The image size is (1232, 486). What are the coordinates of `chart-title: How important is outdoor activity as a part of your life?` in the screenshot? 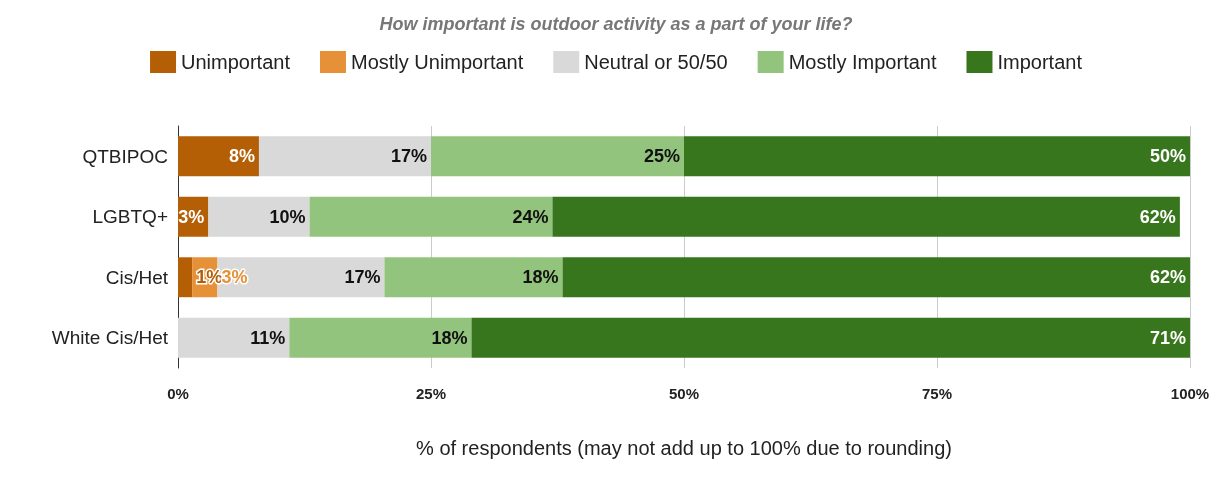 It's located at (616, 24).